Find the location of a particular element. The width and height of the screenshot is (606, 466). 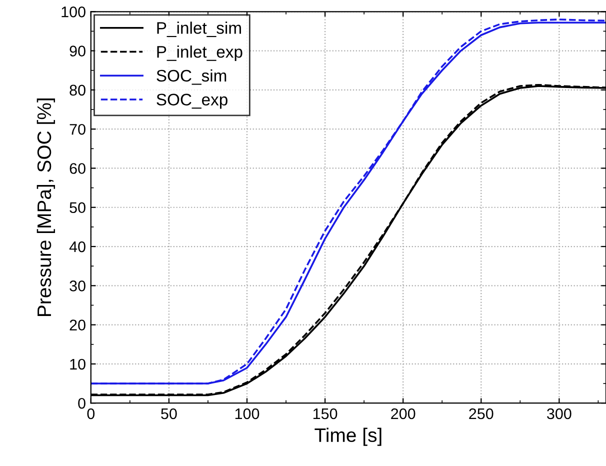

y-tick-label: 50 is located at coordinates (78, 208).